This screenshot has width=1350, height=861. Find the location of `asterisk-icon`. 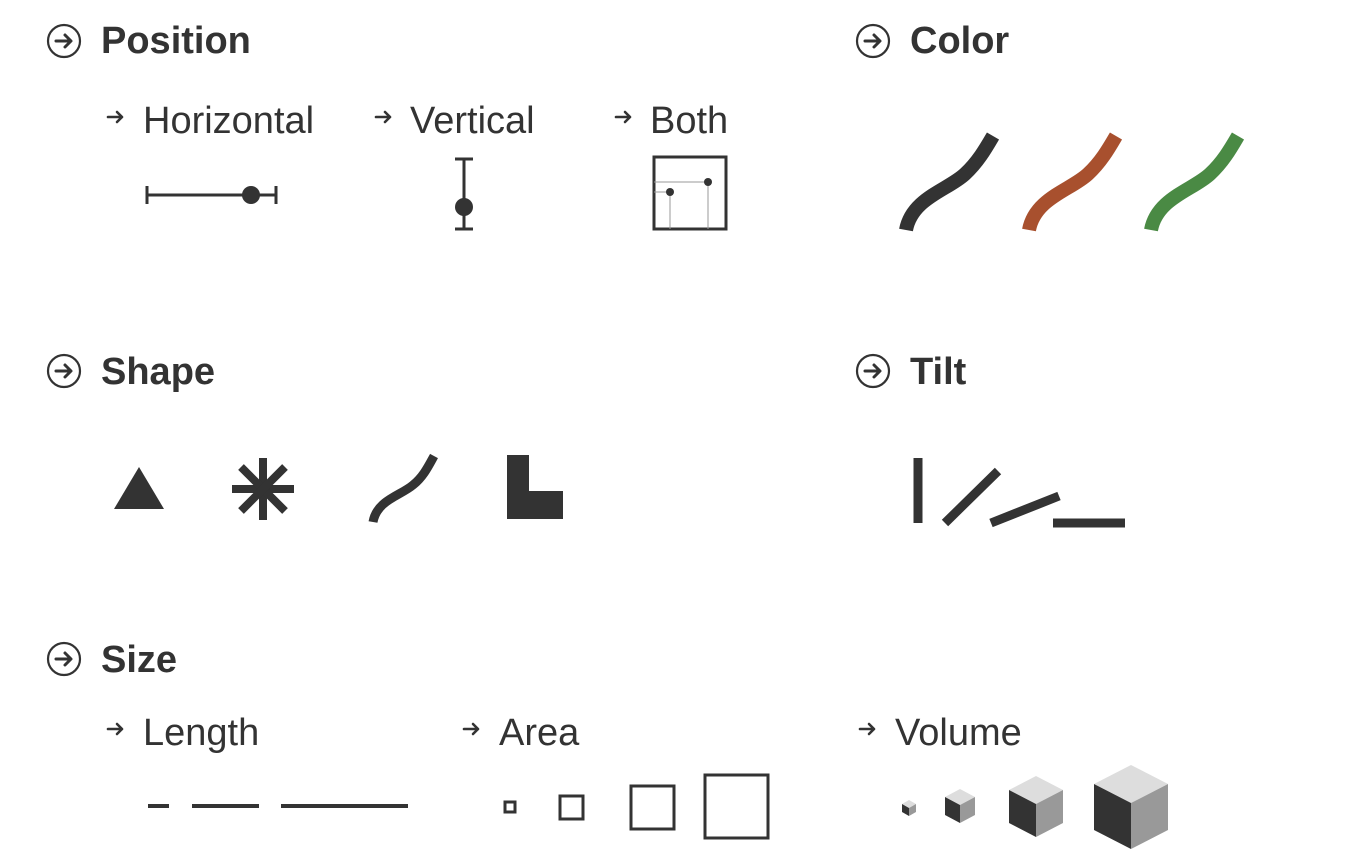

asterisk-icon is located at coordinates (263, 489).